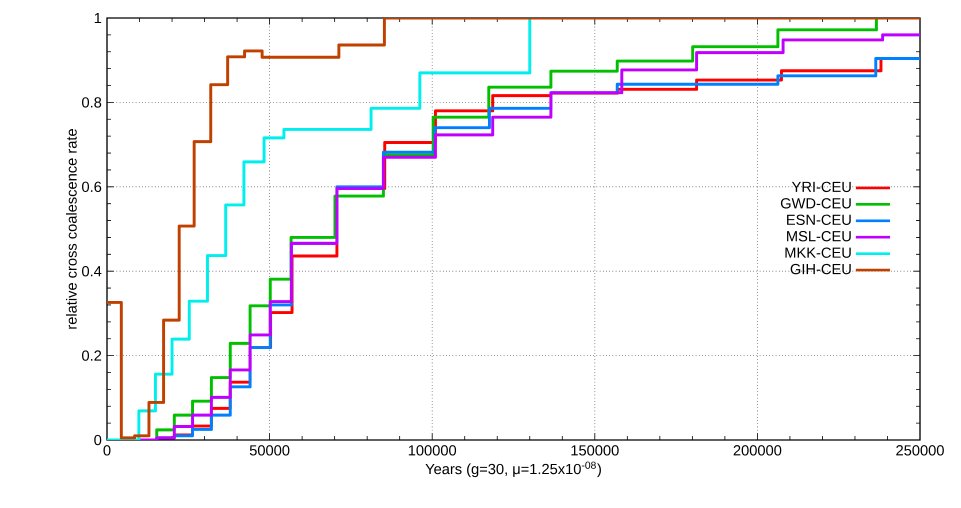 Image resolution: width=961 pixels, height=508 pixels. Describe the element at coordinates (92, 355) in the screenshot. I see `y-tick-label: 0.2` at that location.